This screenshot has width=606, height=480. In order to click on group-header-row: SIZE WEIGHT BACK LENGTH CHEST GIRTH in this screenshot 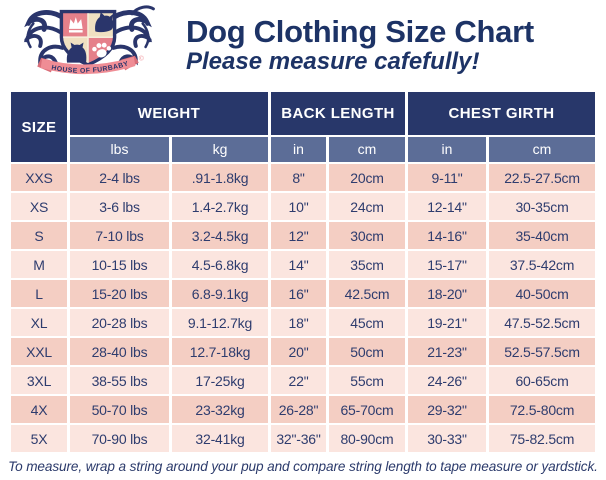, I will do `click(303, 127)`.